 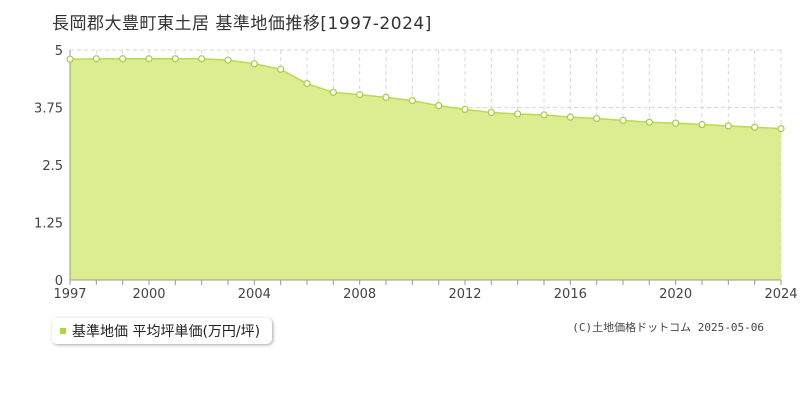 What do you see at coordinates (570, 294) in the screenshot?
I see `x-tick-label: 2016` at bounding box center [570, 294].